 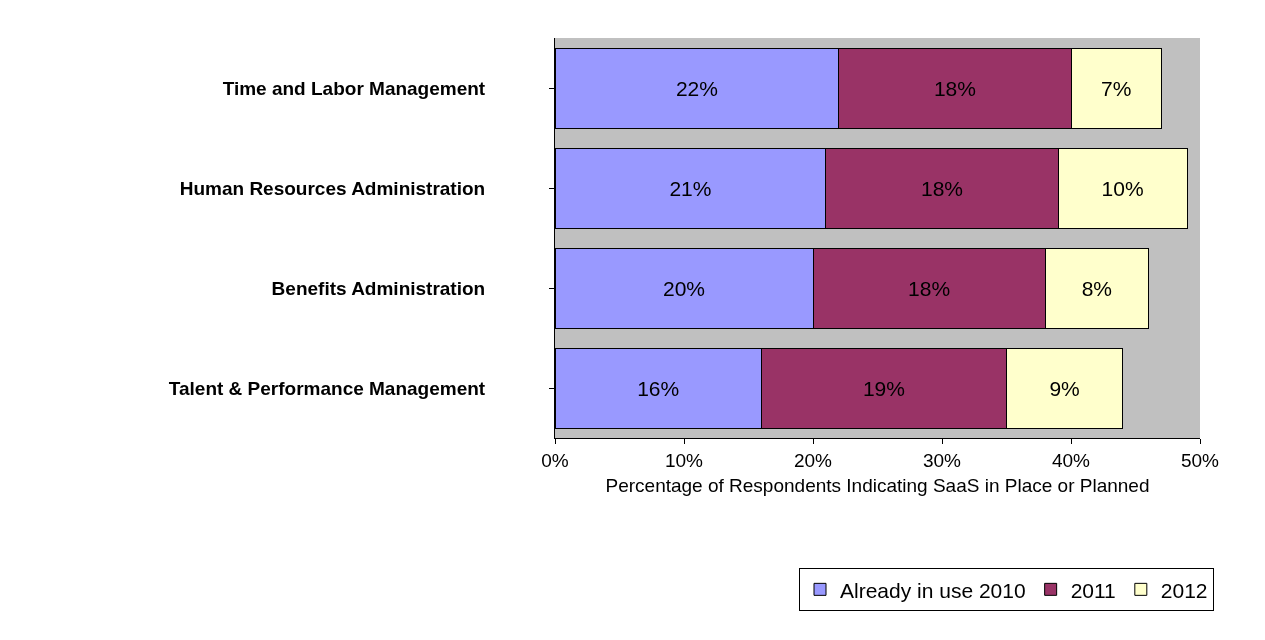 I want to click on legend-label: Already in use 2010, so click(x=933, y=590).